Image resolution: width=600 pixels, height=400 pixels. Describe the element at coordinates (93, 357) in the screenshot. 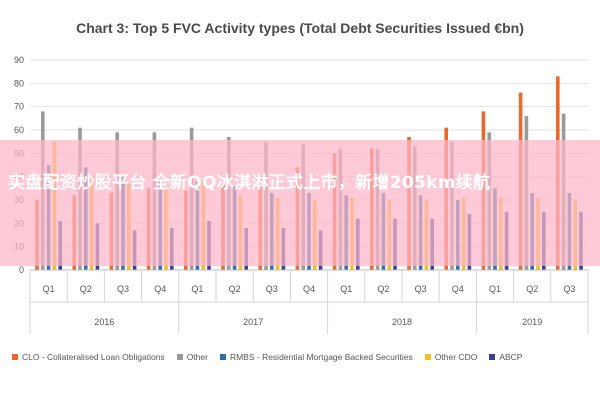

I see `legend-label: CLO - Collateralised Loan Obligations` at that location.